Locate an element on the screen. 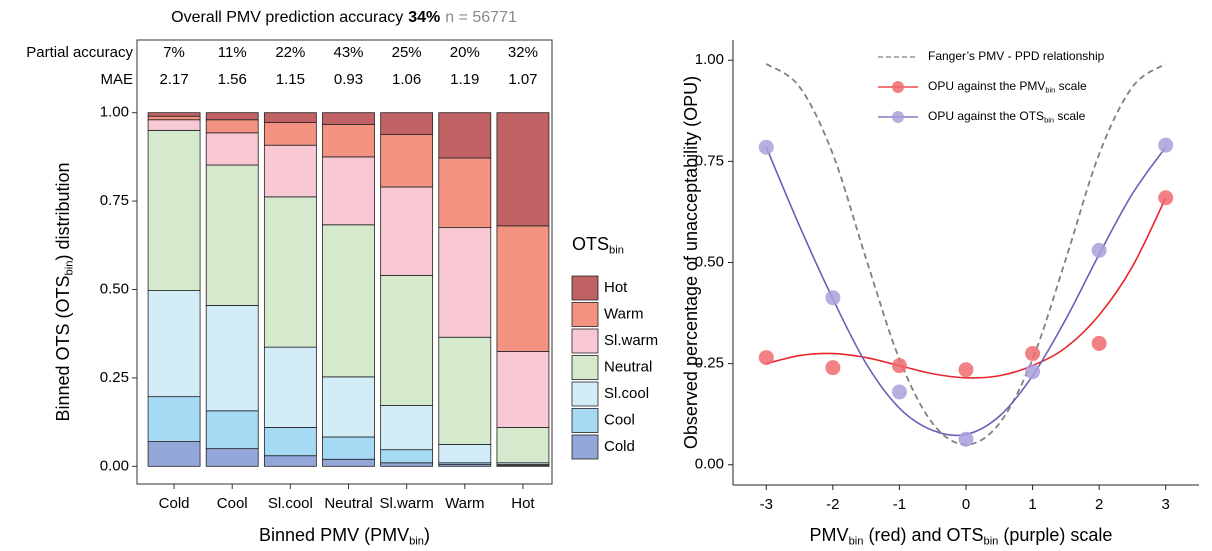 Image resolution: width=1212 pixels, height=551 pixels. legend-label: OPU against the OTSbin scale is located at coordinates (1007, 116).